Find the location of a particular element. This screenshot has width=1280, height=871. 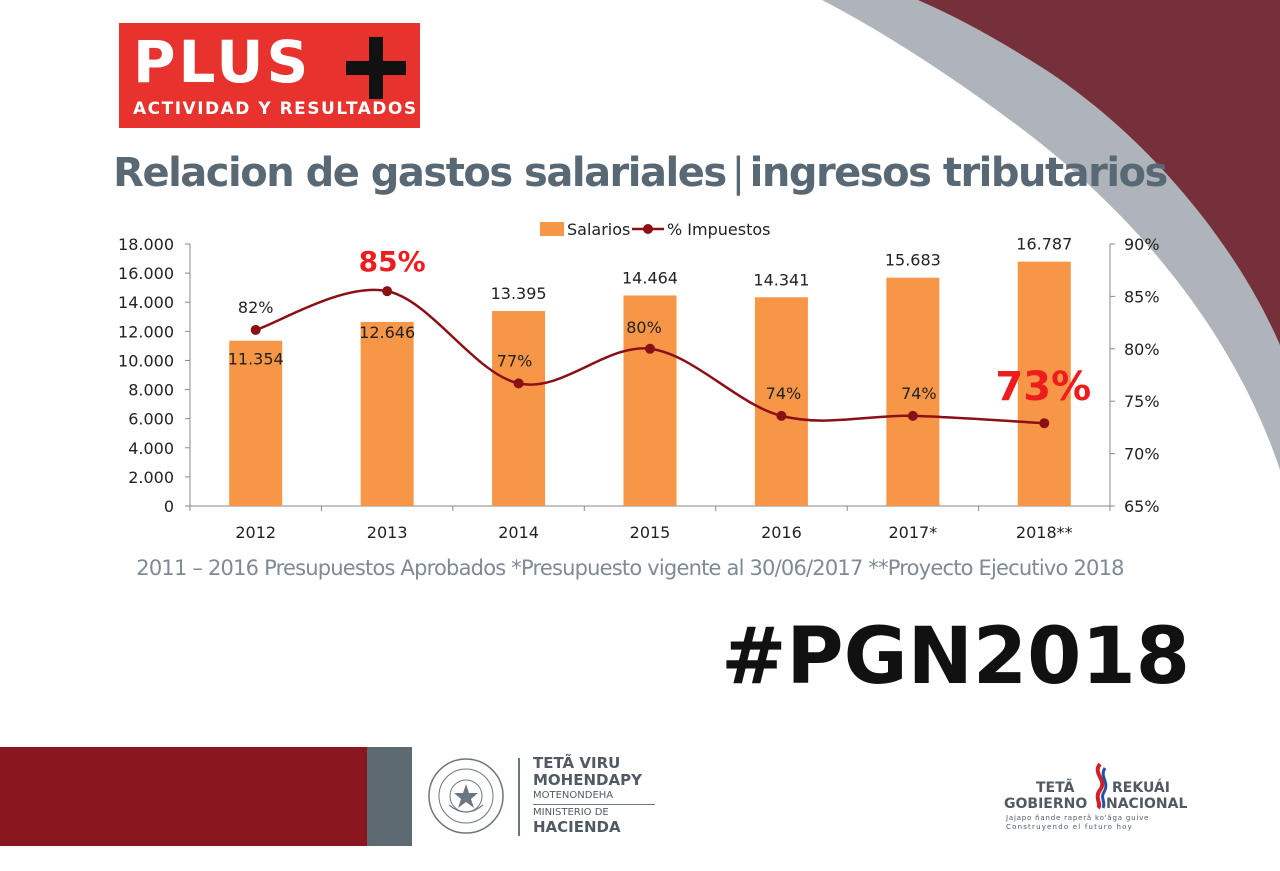

line-data-label: 77% is located at coordinates (515, 360).